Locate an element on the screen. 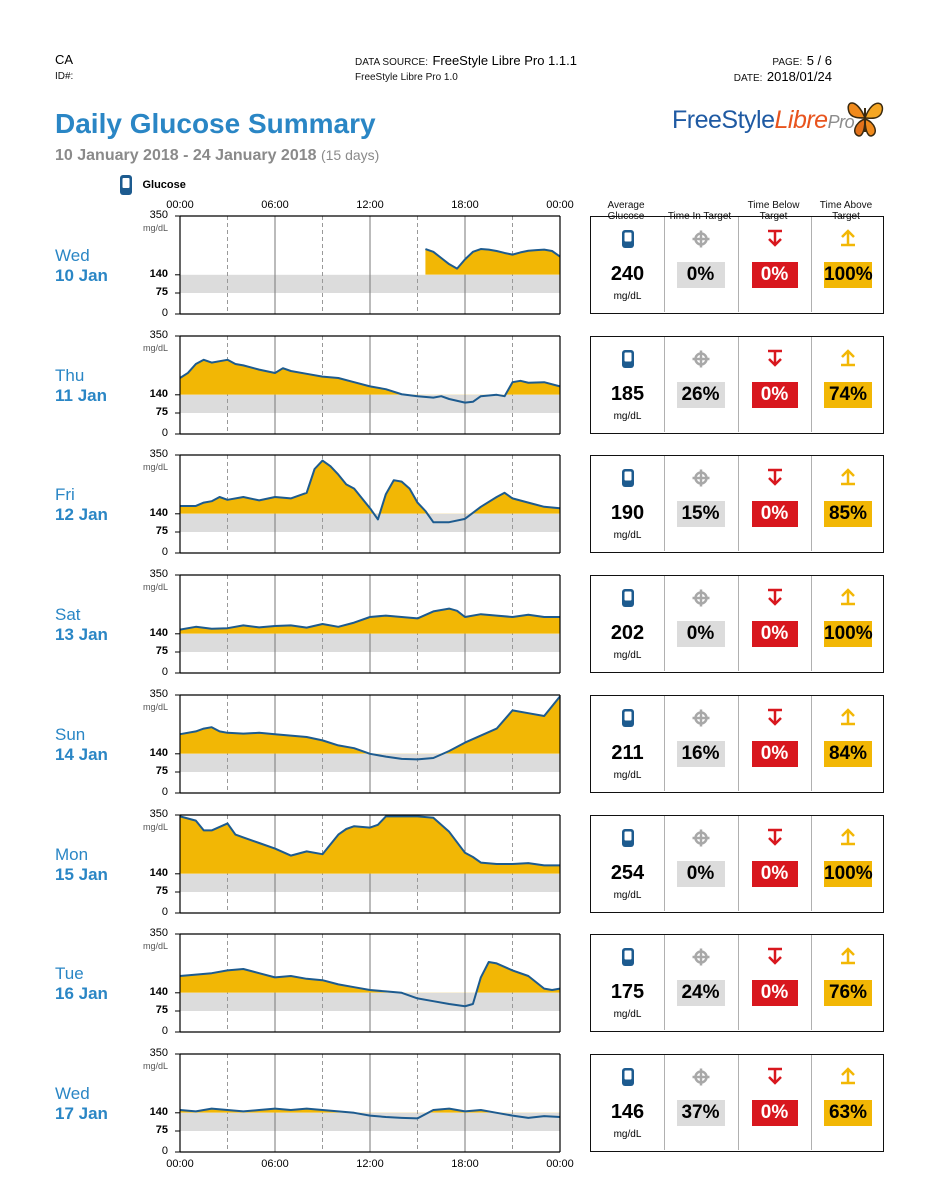  time-above-target-value: 84% is located at coordinates (848, 754).